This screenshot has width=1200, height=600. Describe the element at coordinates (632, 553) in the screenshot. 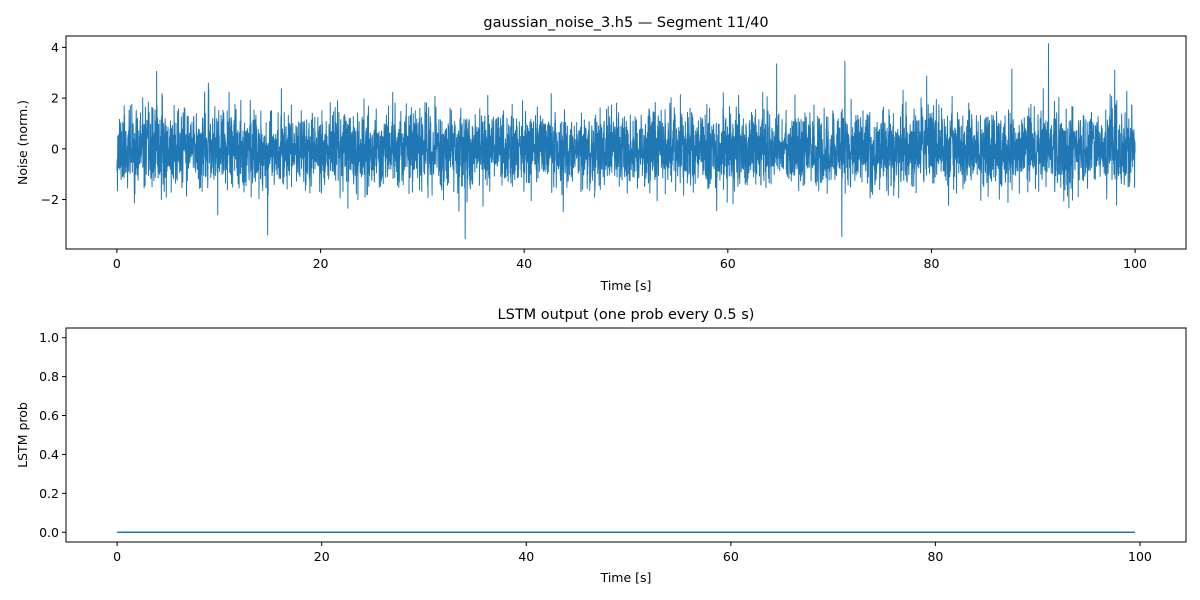

I see `lstm-x-ticks: 0 20 40 60 80 100` at that location.